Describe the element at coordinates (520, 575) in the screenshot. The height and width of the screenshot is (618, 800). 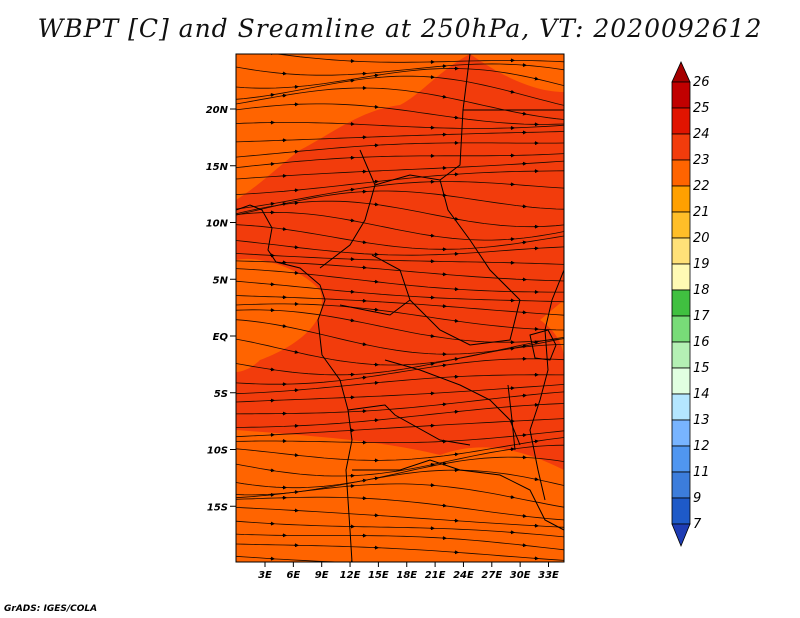
I see `lon-tick-label: 30E` at that location.